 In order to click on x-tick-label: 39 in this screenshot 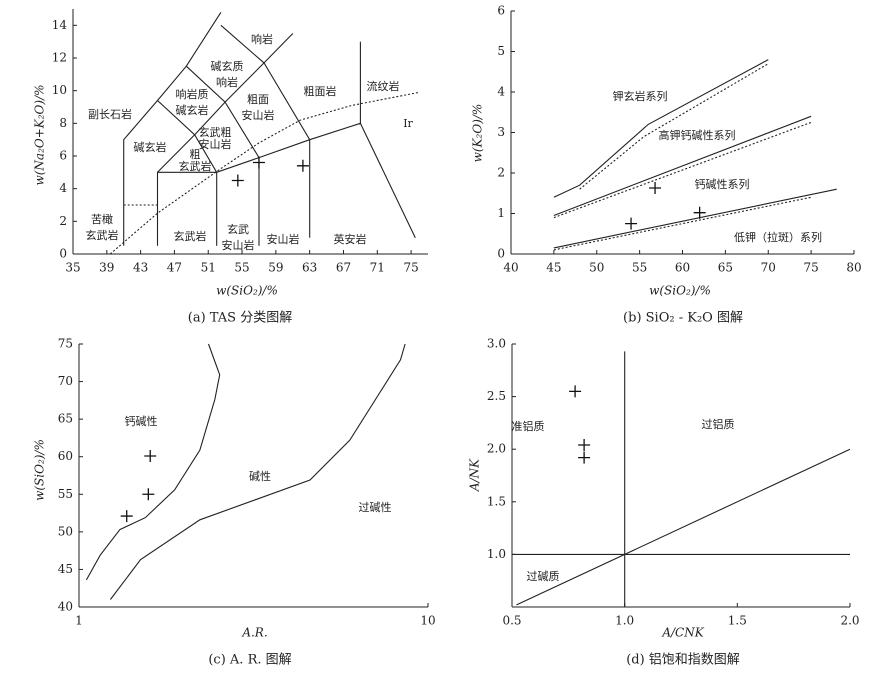, I will do `click(106, 268)`.